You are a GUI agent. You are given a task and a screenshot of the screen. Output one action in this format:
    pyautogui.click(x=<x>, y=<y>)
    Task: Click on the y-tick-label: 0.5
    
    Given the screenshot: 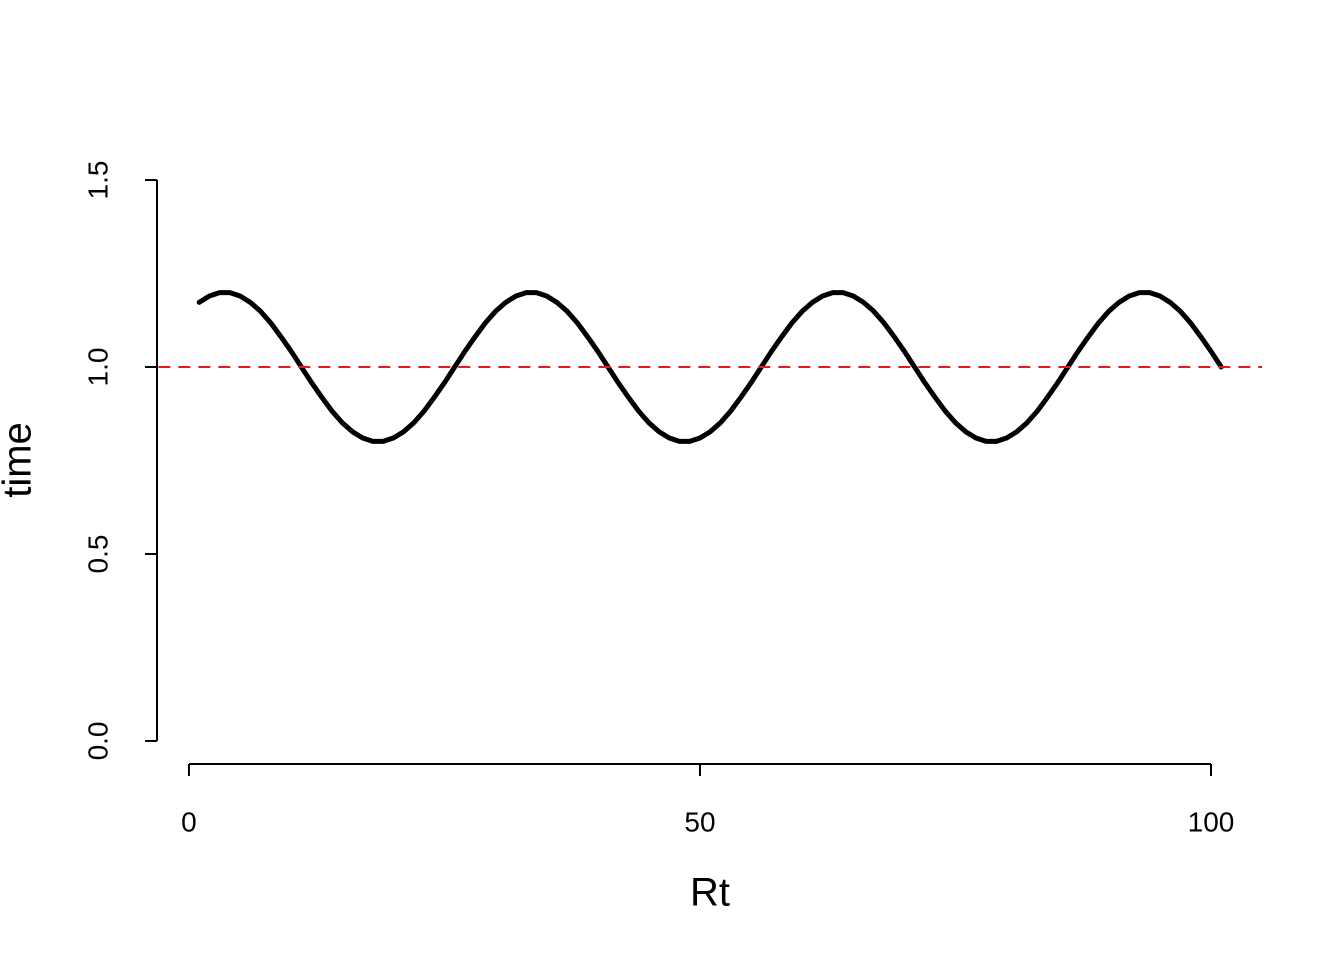 What is the action you would take?
    pyautogui.click(x=97, y=554)
    